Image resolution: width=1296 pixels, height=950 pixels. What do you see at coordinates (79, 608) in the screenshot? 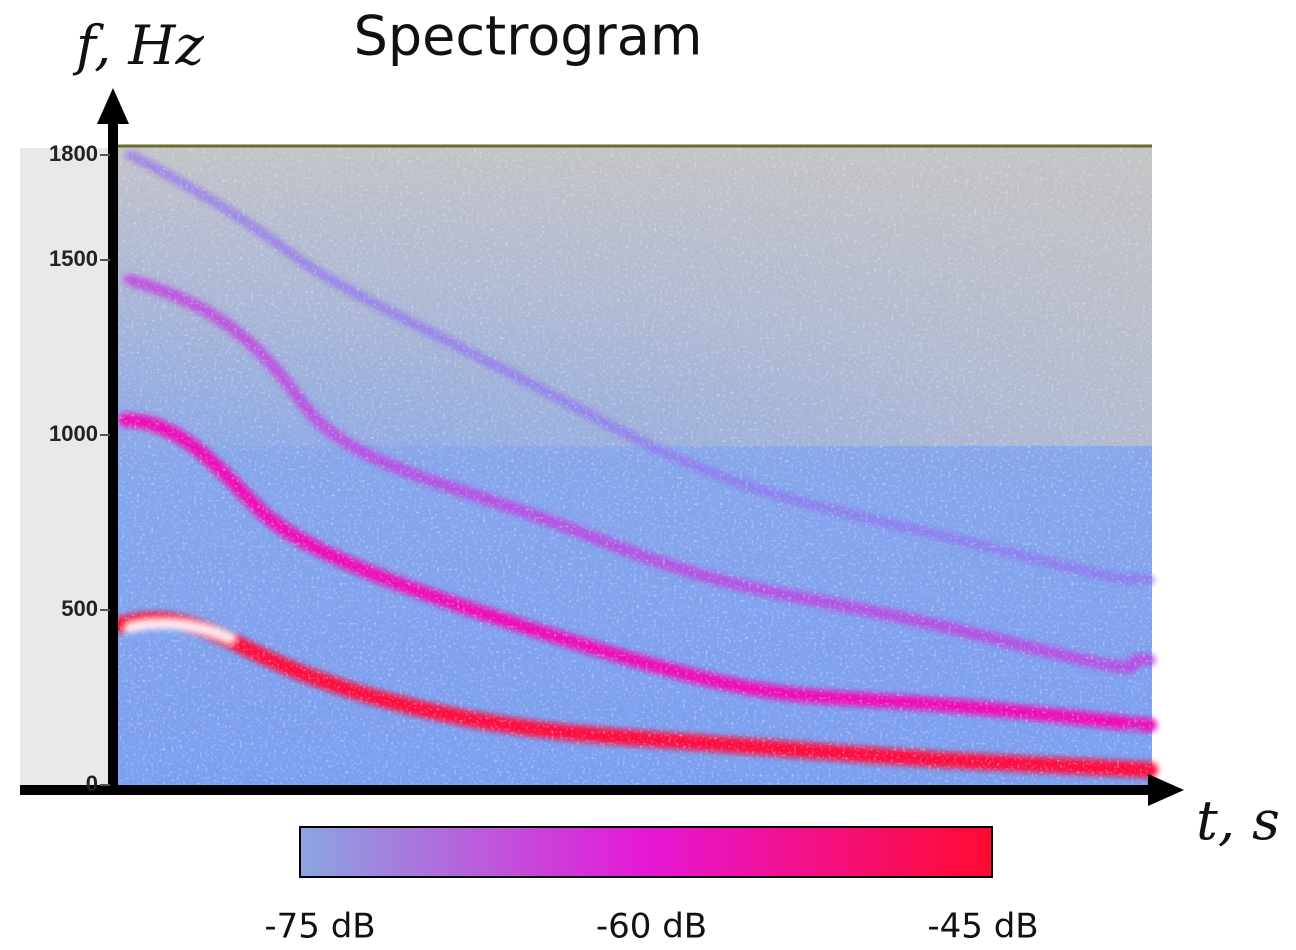
I see `y-tick-label: 500` at bounding box center [79, 608].